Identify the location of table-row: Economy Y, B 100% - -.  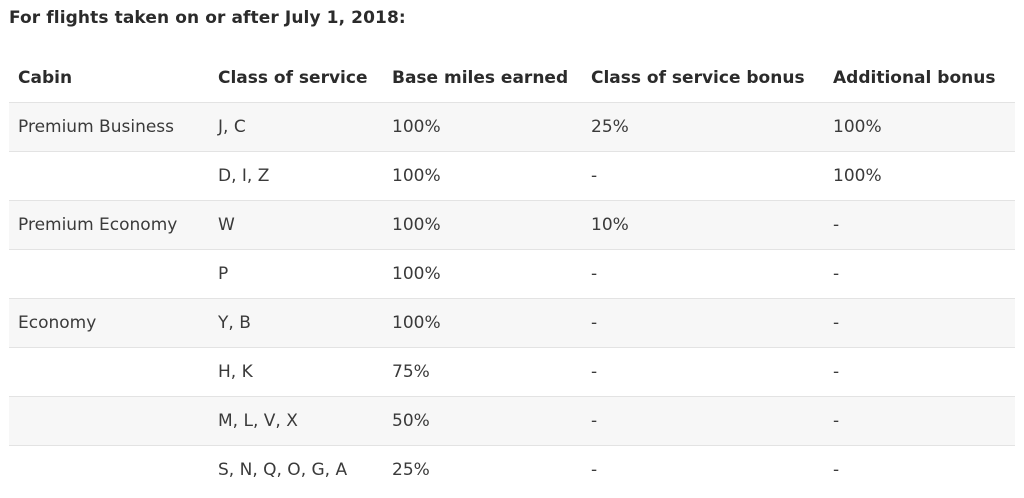
(512, 323).